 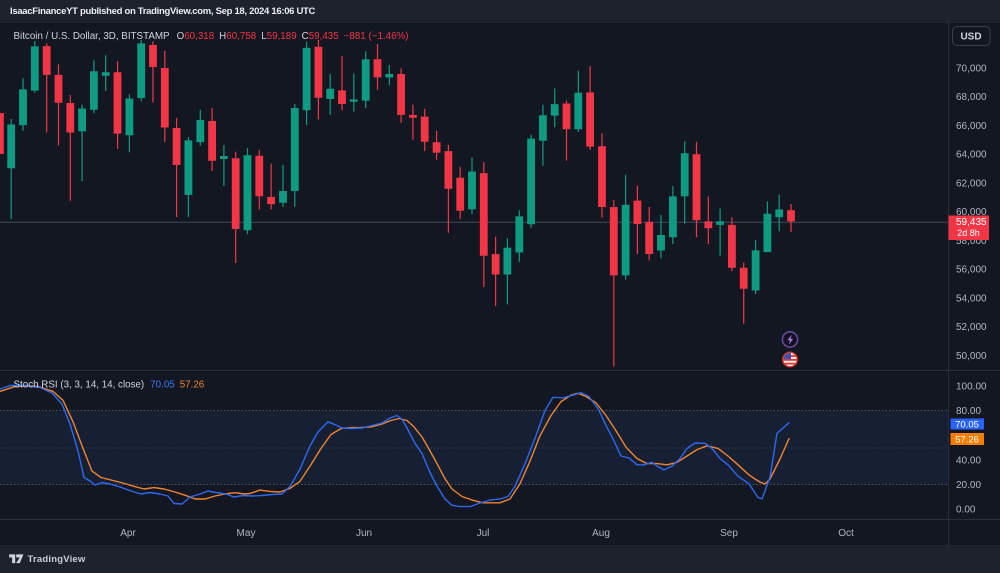 What do you see at coordinates (128, 533) in the screenshot?
I see `svg-text: Apr` at bounding box center [128, 533].